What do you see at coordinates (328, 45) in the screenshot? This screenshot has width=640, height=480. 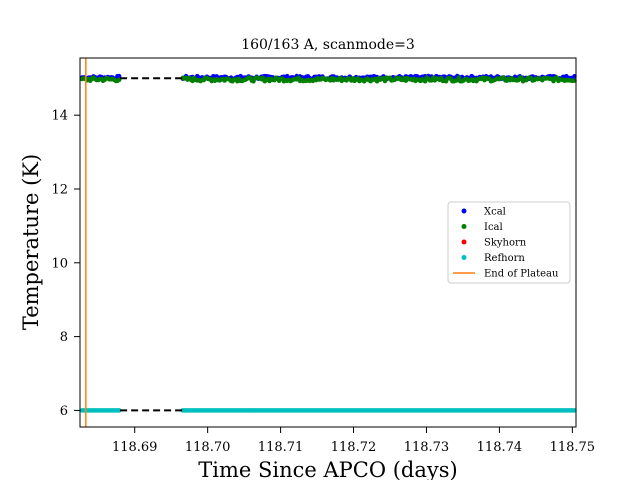 I see `chart-title: 160/163 A, scanmode=3` at bounding box center [328, 45].